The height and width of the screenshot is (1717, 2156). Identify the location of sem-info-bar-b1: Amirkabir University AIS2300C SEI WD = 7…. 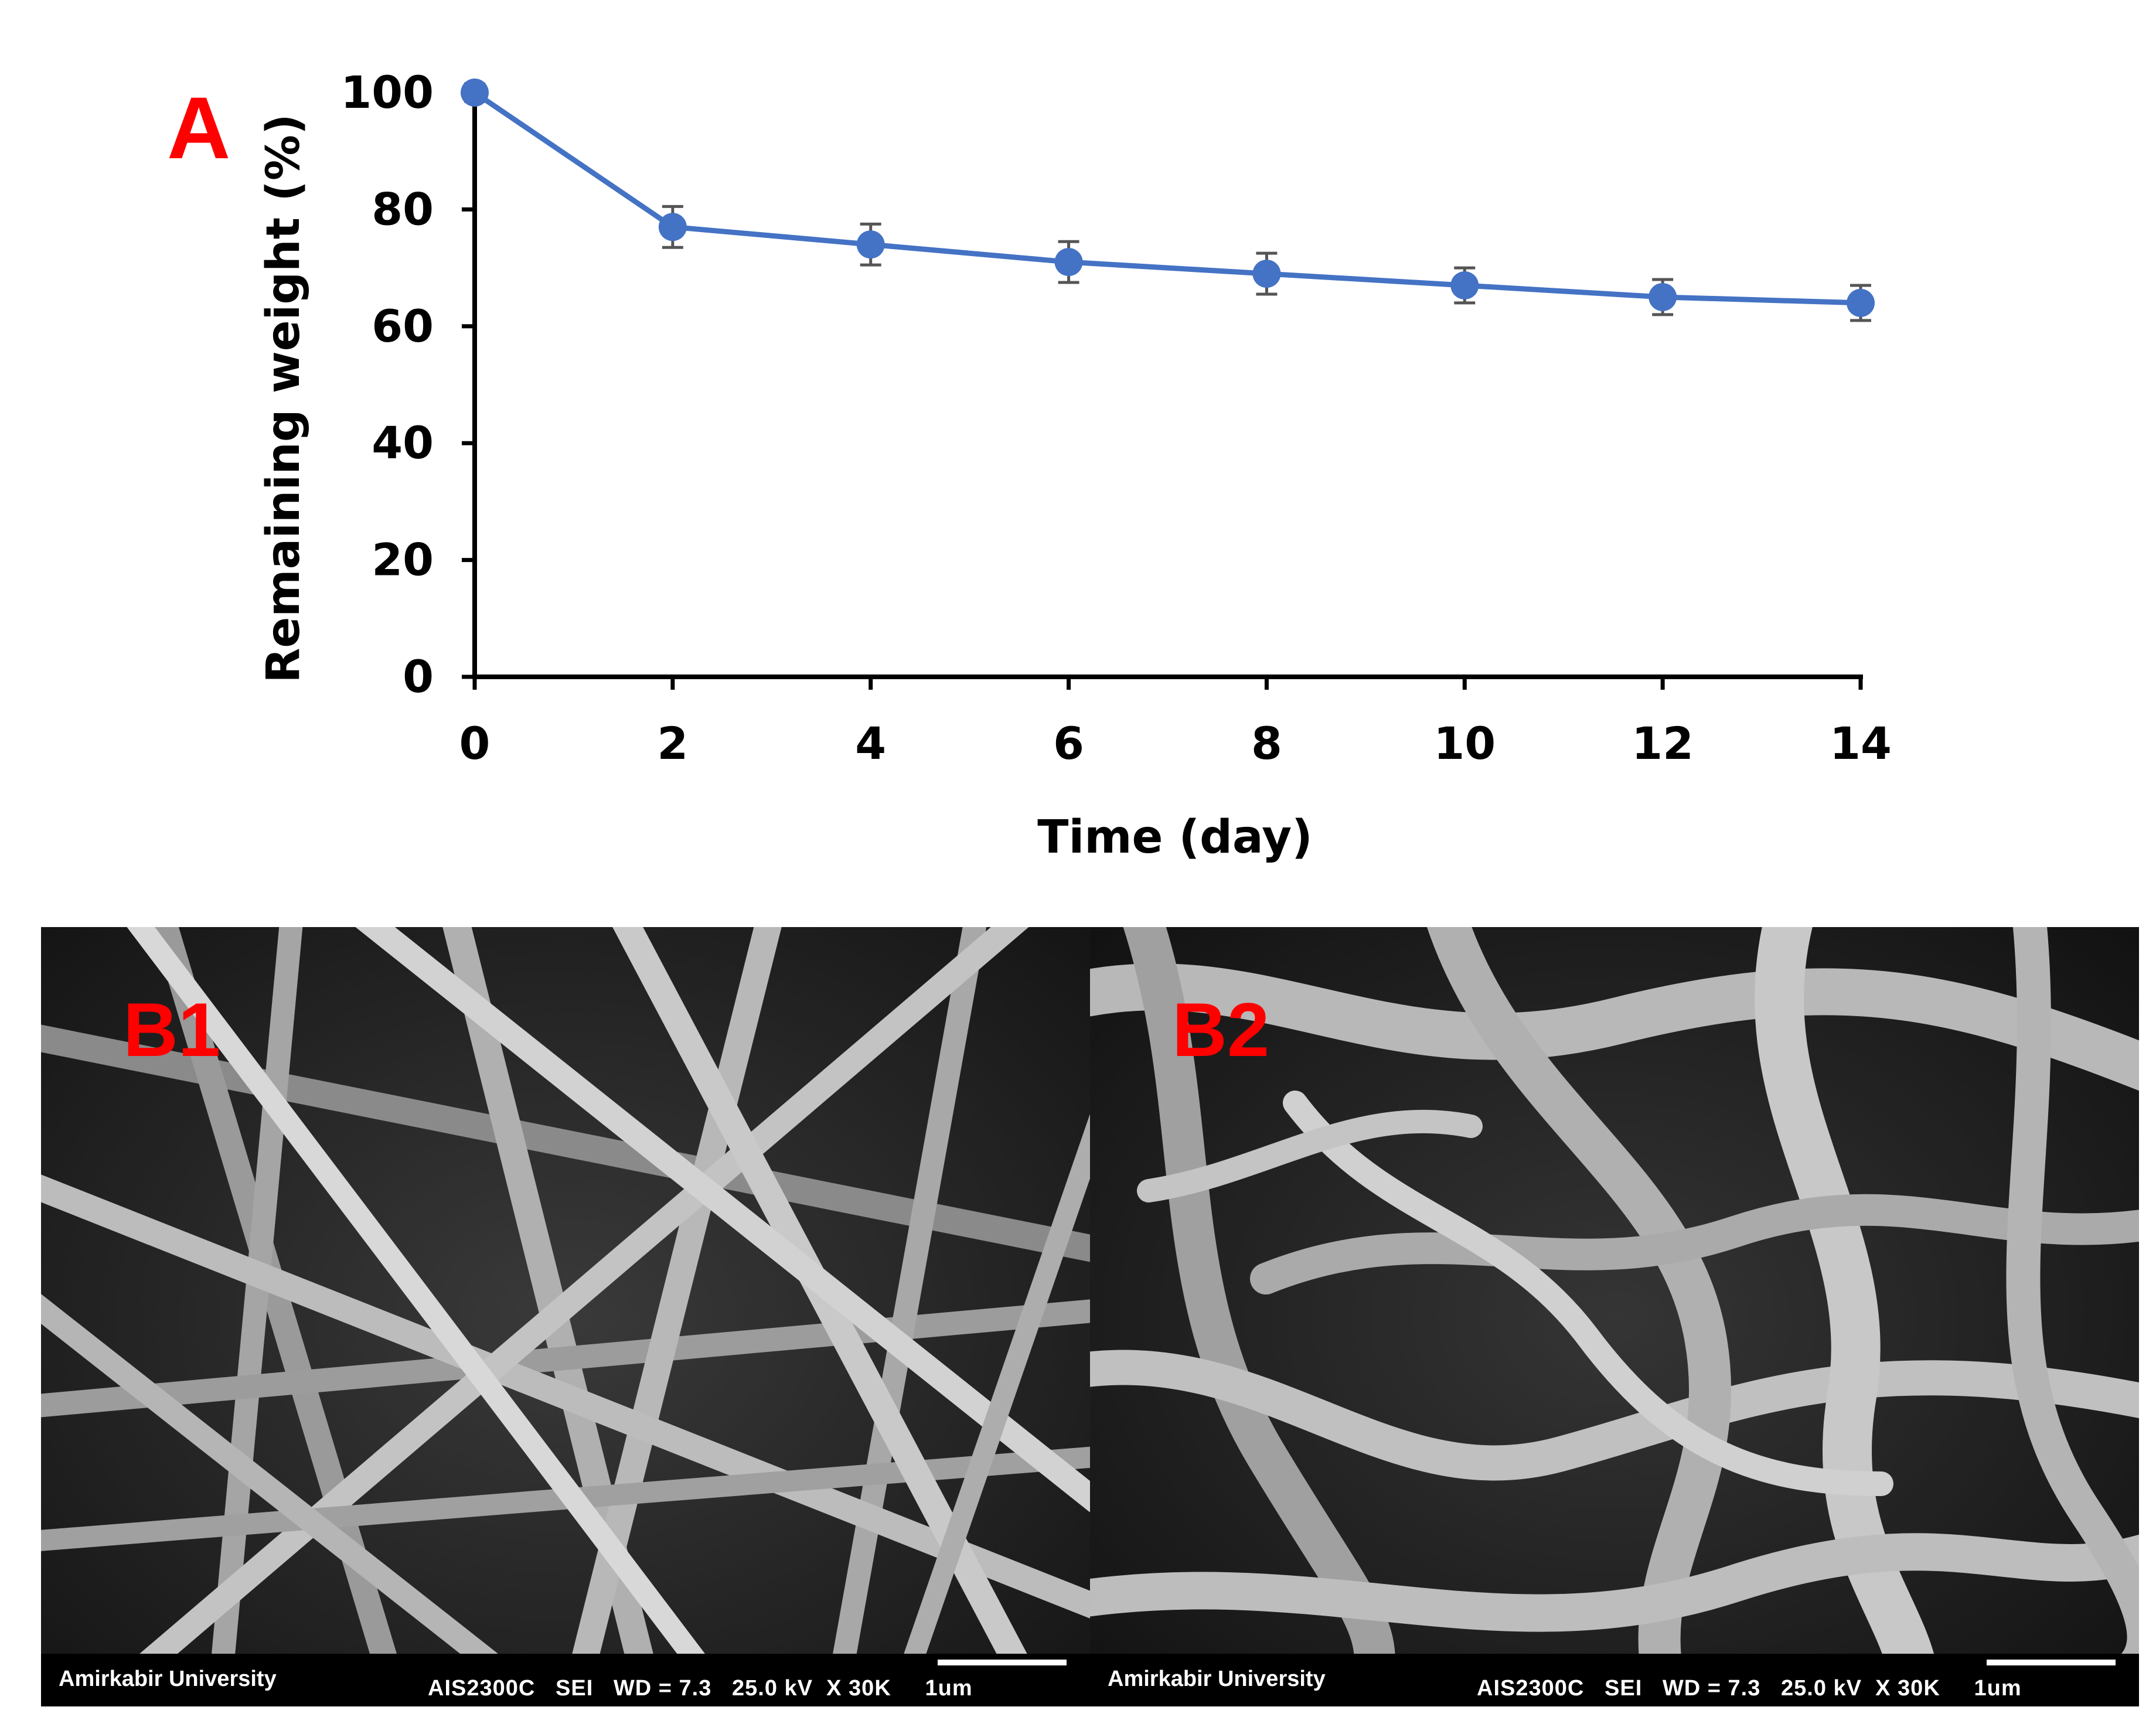
(565, 1680).